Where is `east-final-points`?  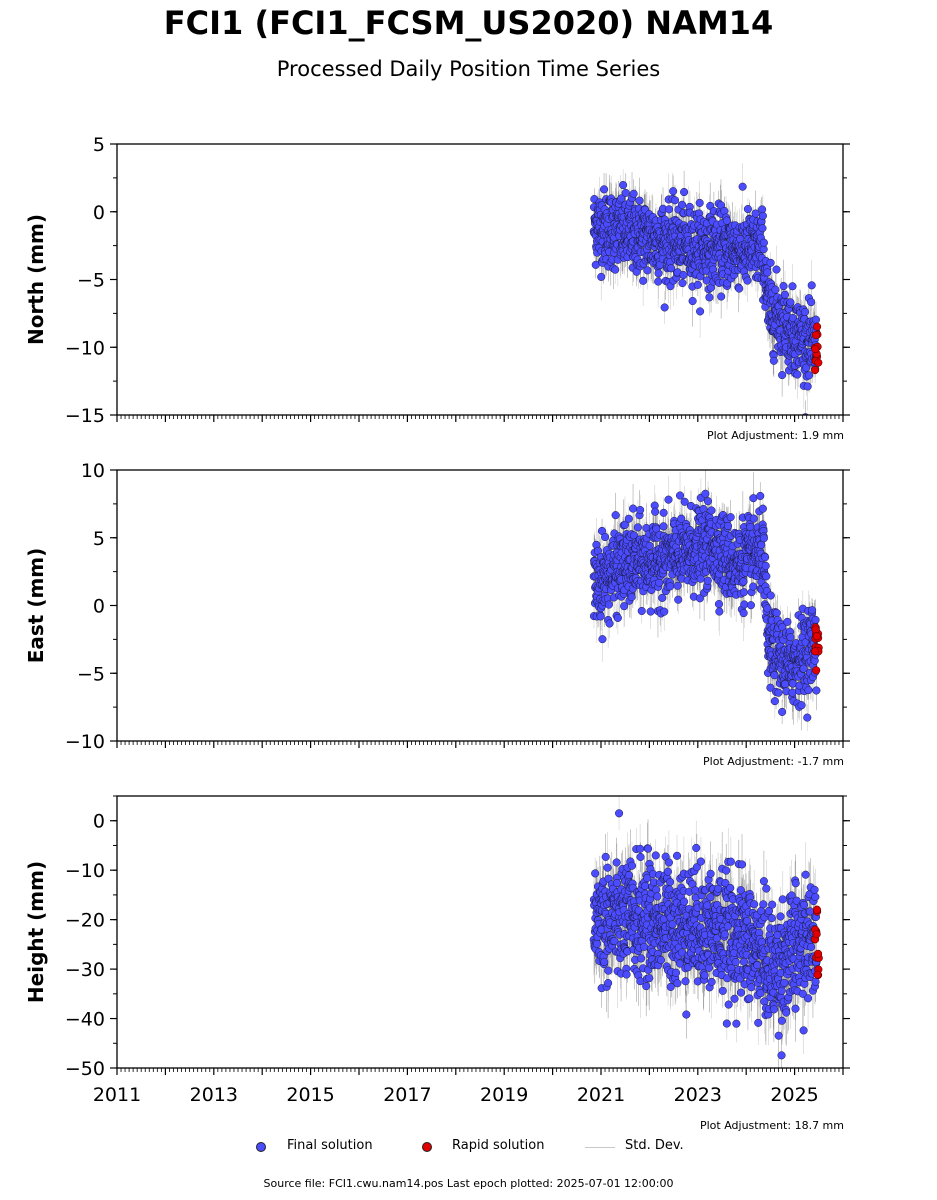
east-final-points is located at coordinates (705, 605).